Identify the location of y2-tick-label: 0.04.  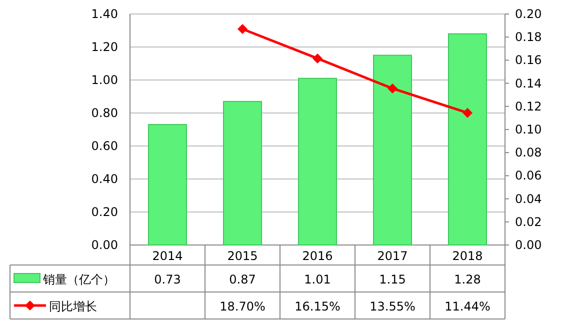
(528, 199).